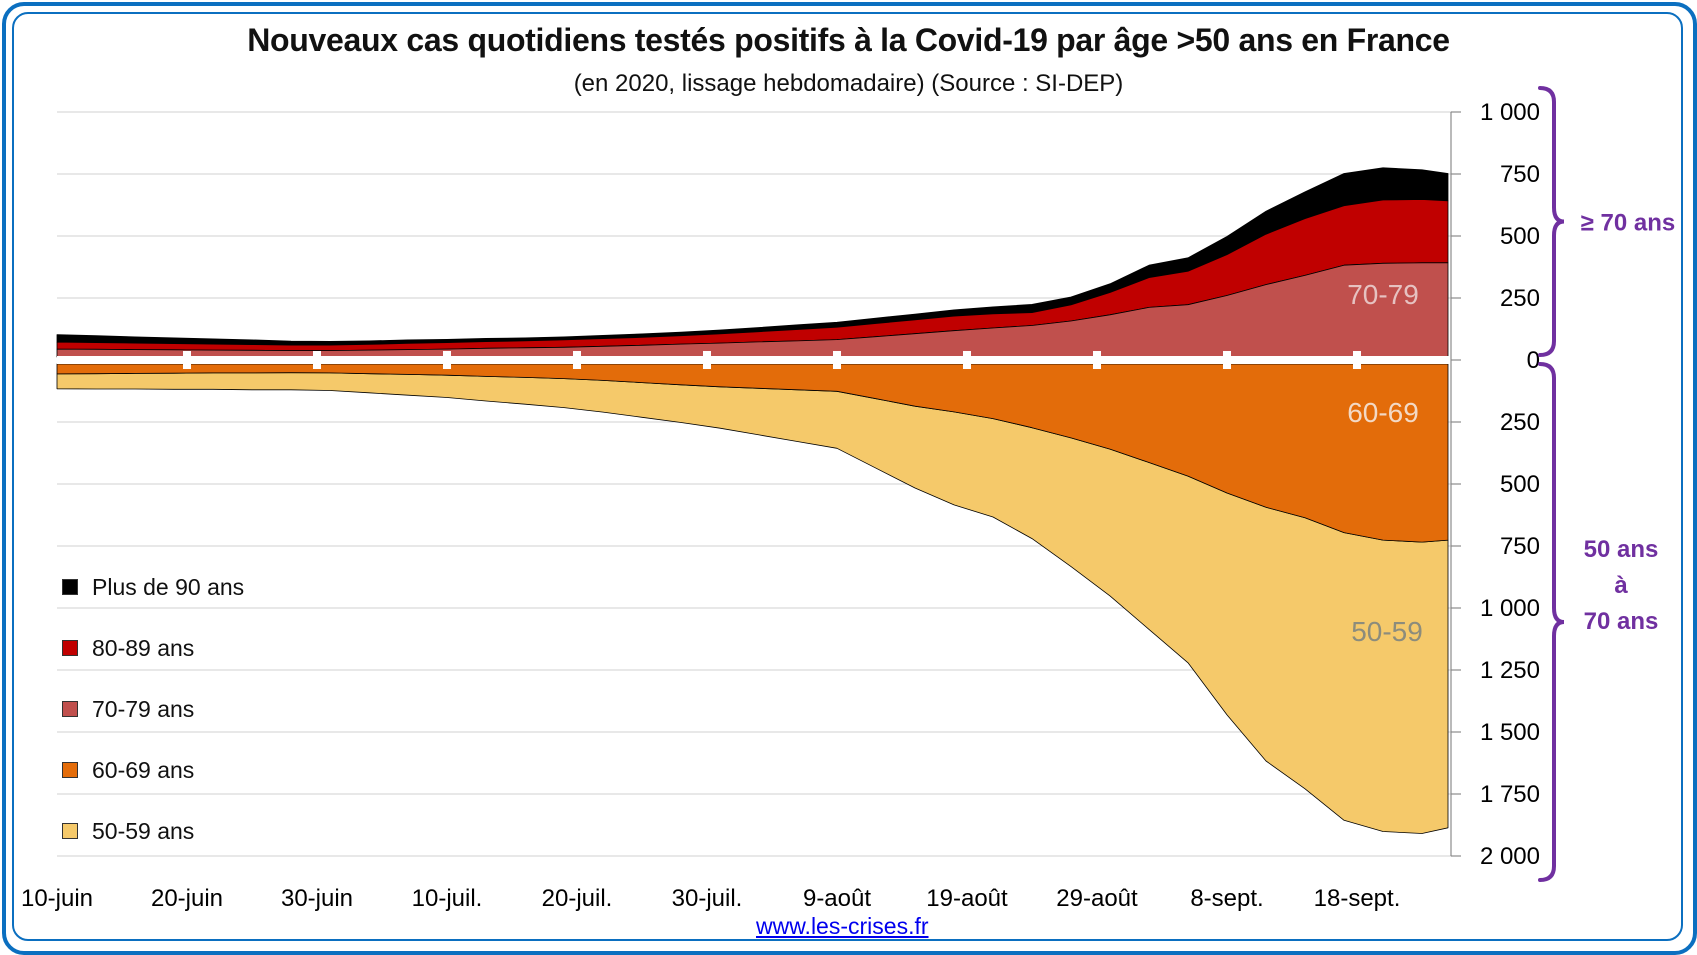  What do you see at coordinates (1551, 221) in the screenshot?
I see `upper-brace` at bounding box center [1551, 221].